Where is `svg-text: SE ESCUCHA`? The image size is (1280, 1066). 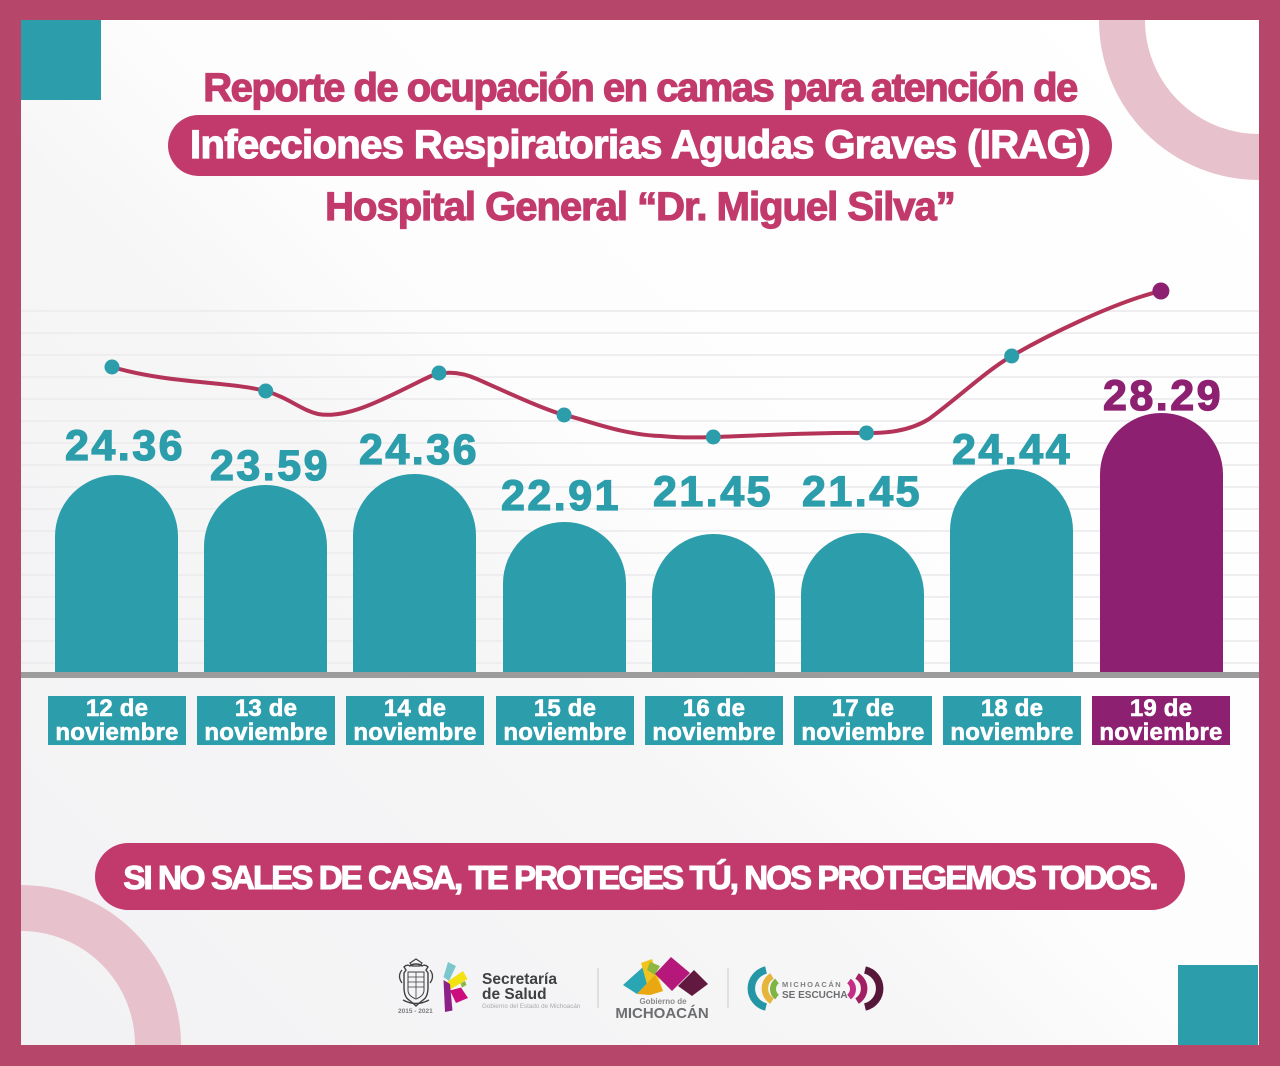 svg-text: SE ESCUCHA is located at coordinates (815, 995).